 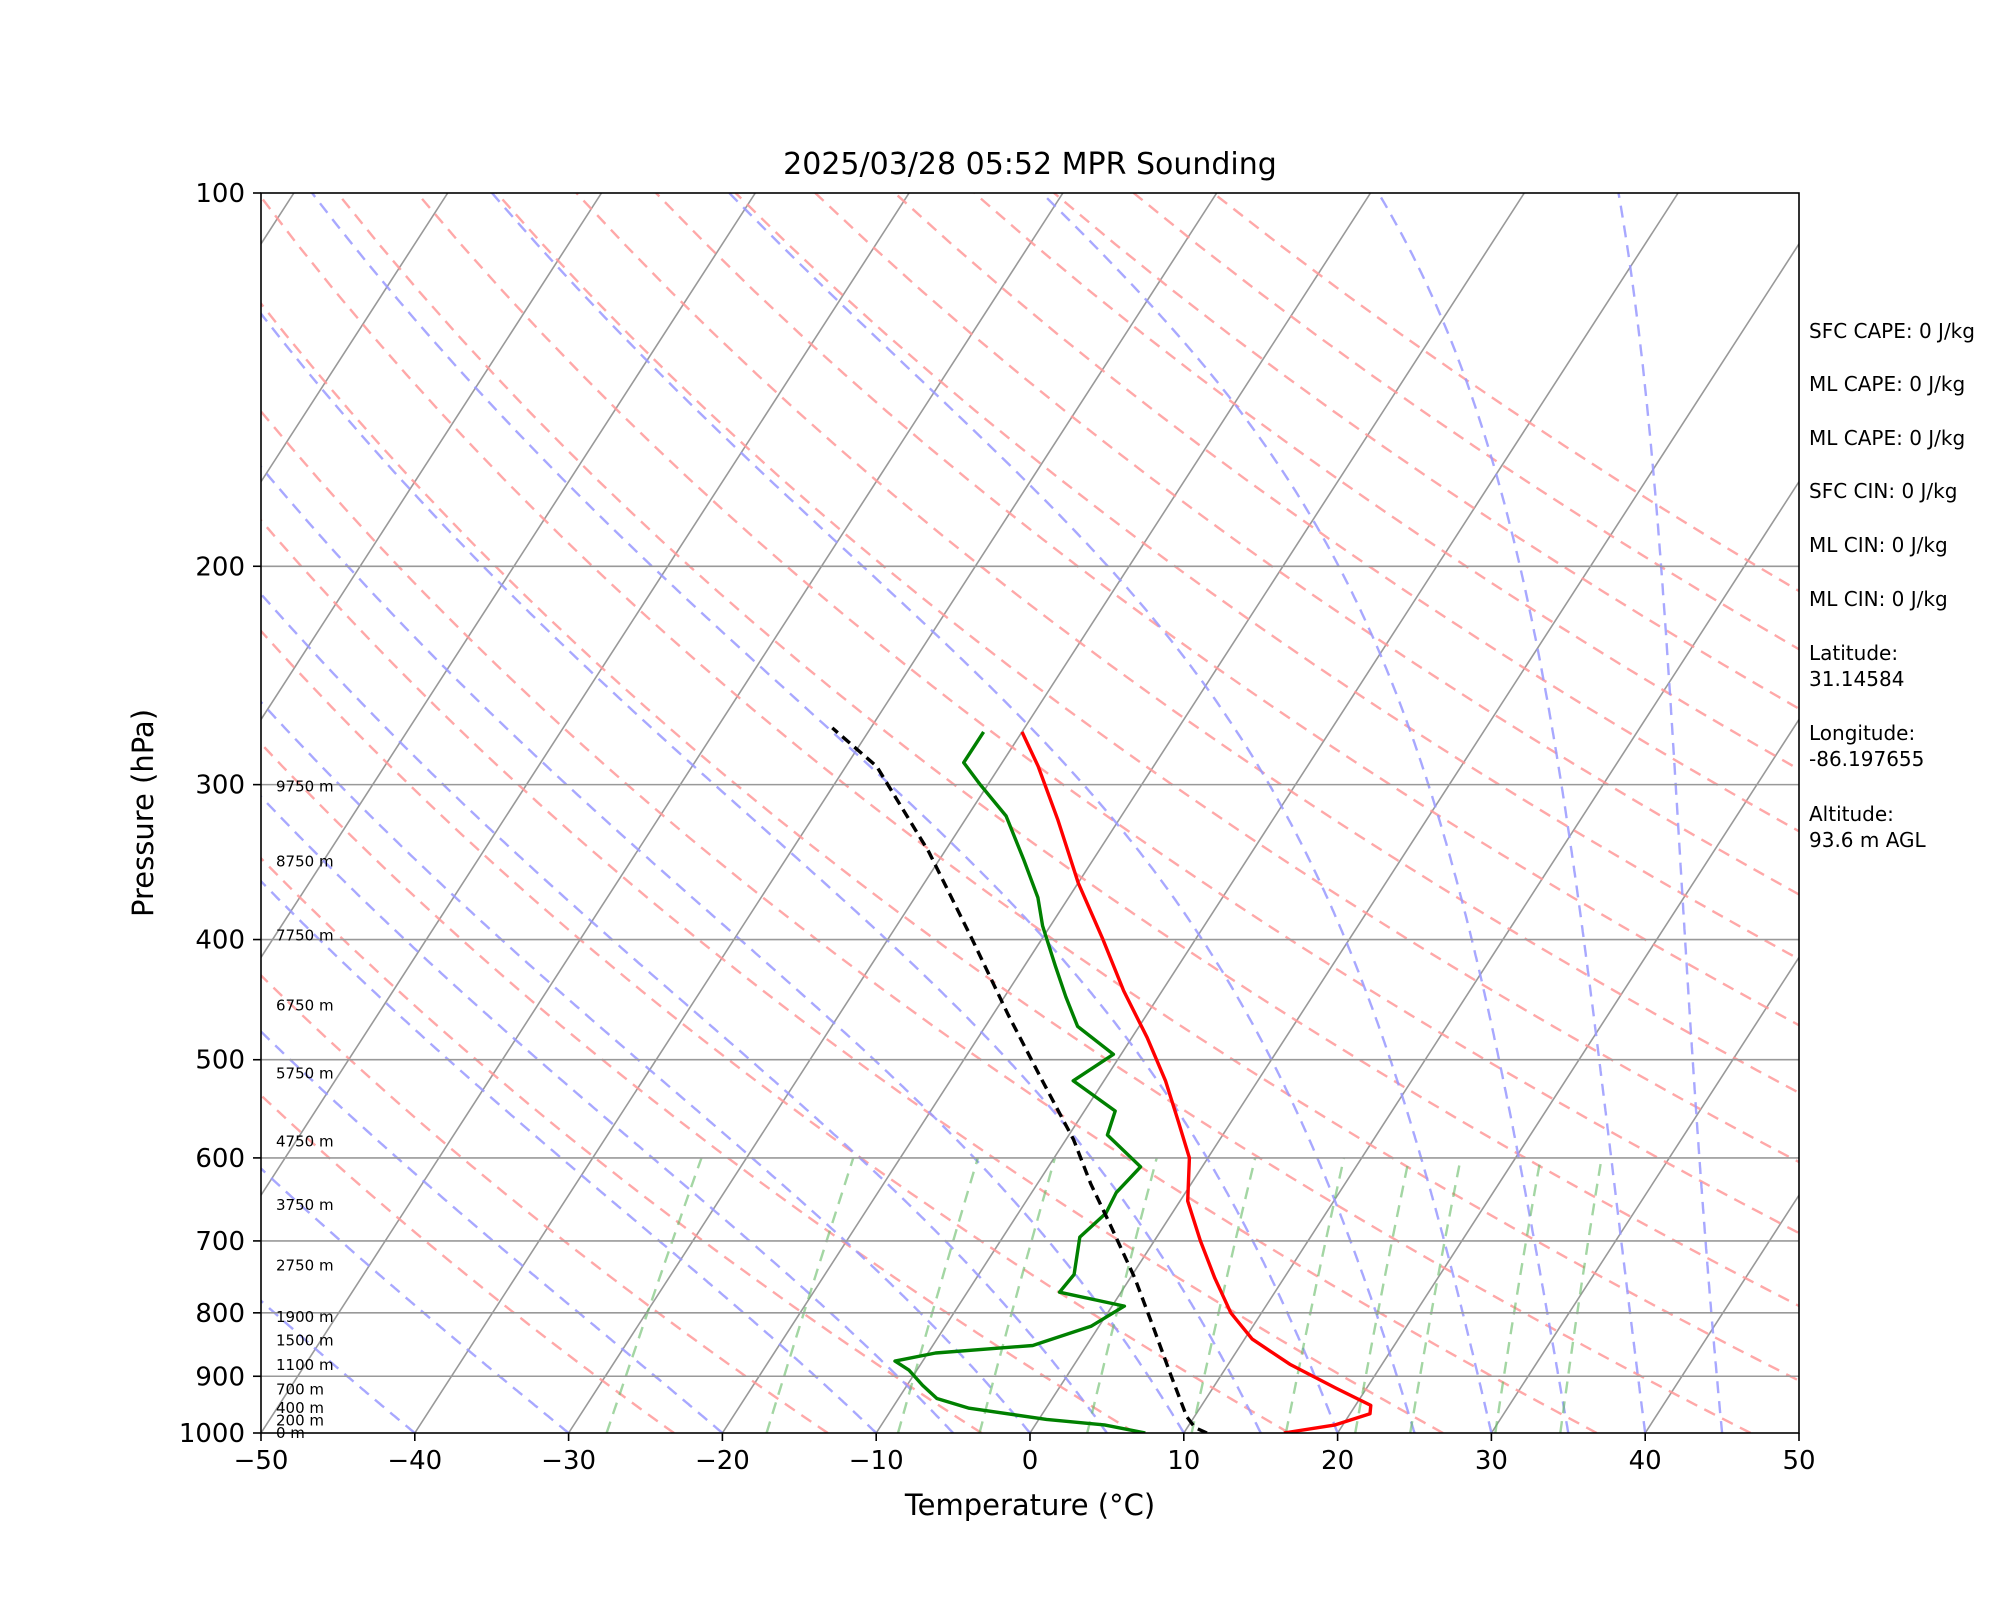 I want to click on height-label: 8750 m, so click(x=305, y=861).